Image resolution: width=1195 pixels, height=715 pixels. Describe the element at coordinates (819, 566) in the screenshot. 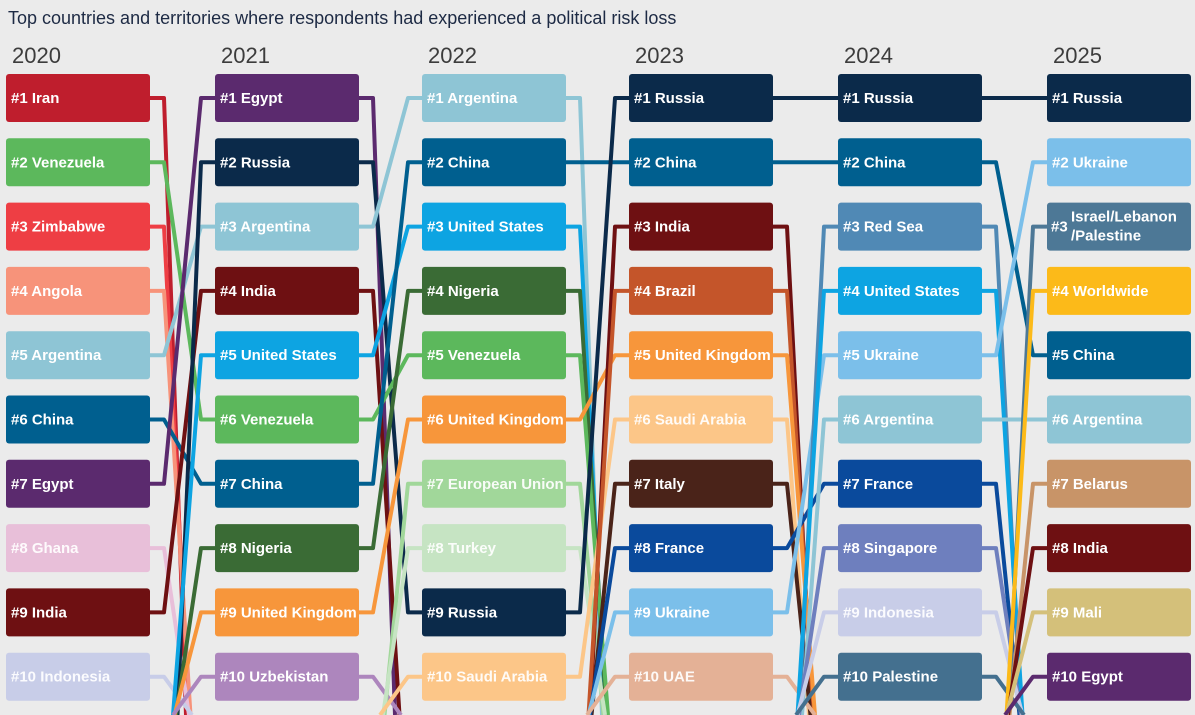

I see `entry-line-argentina-2024` at that location.